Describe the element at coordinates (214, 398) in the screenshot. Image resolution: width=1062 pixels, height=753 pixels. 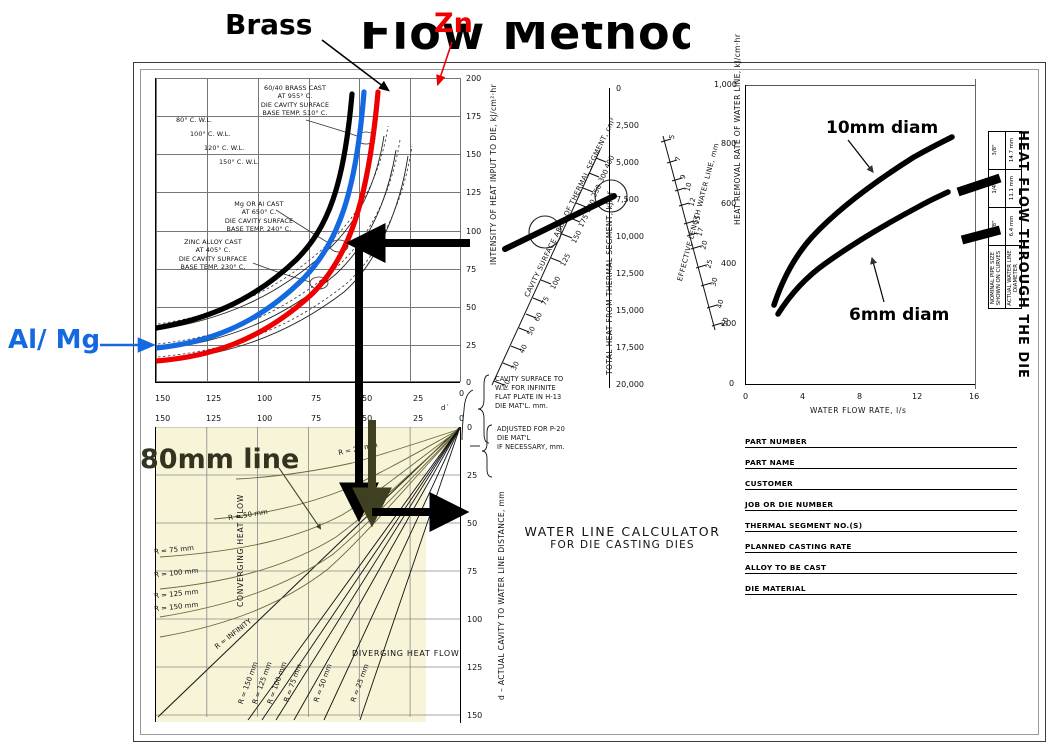
I see `xtick-a-125: 125` at that location.